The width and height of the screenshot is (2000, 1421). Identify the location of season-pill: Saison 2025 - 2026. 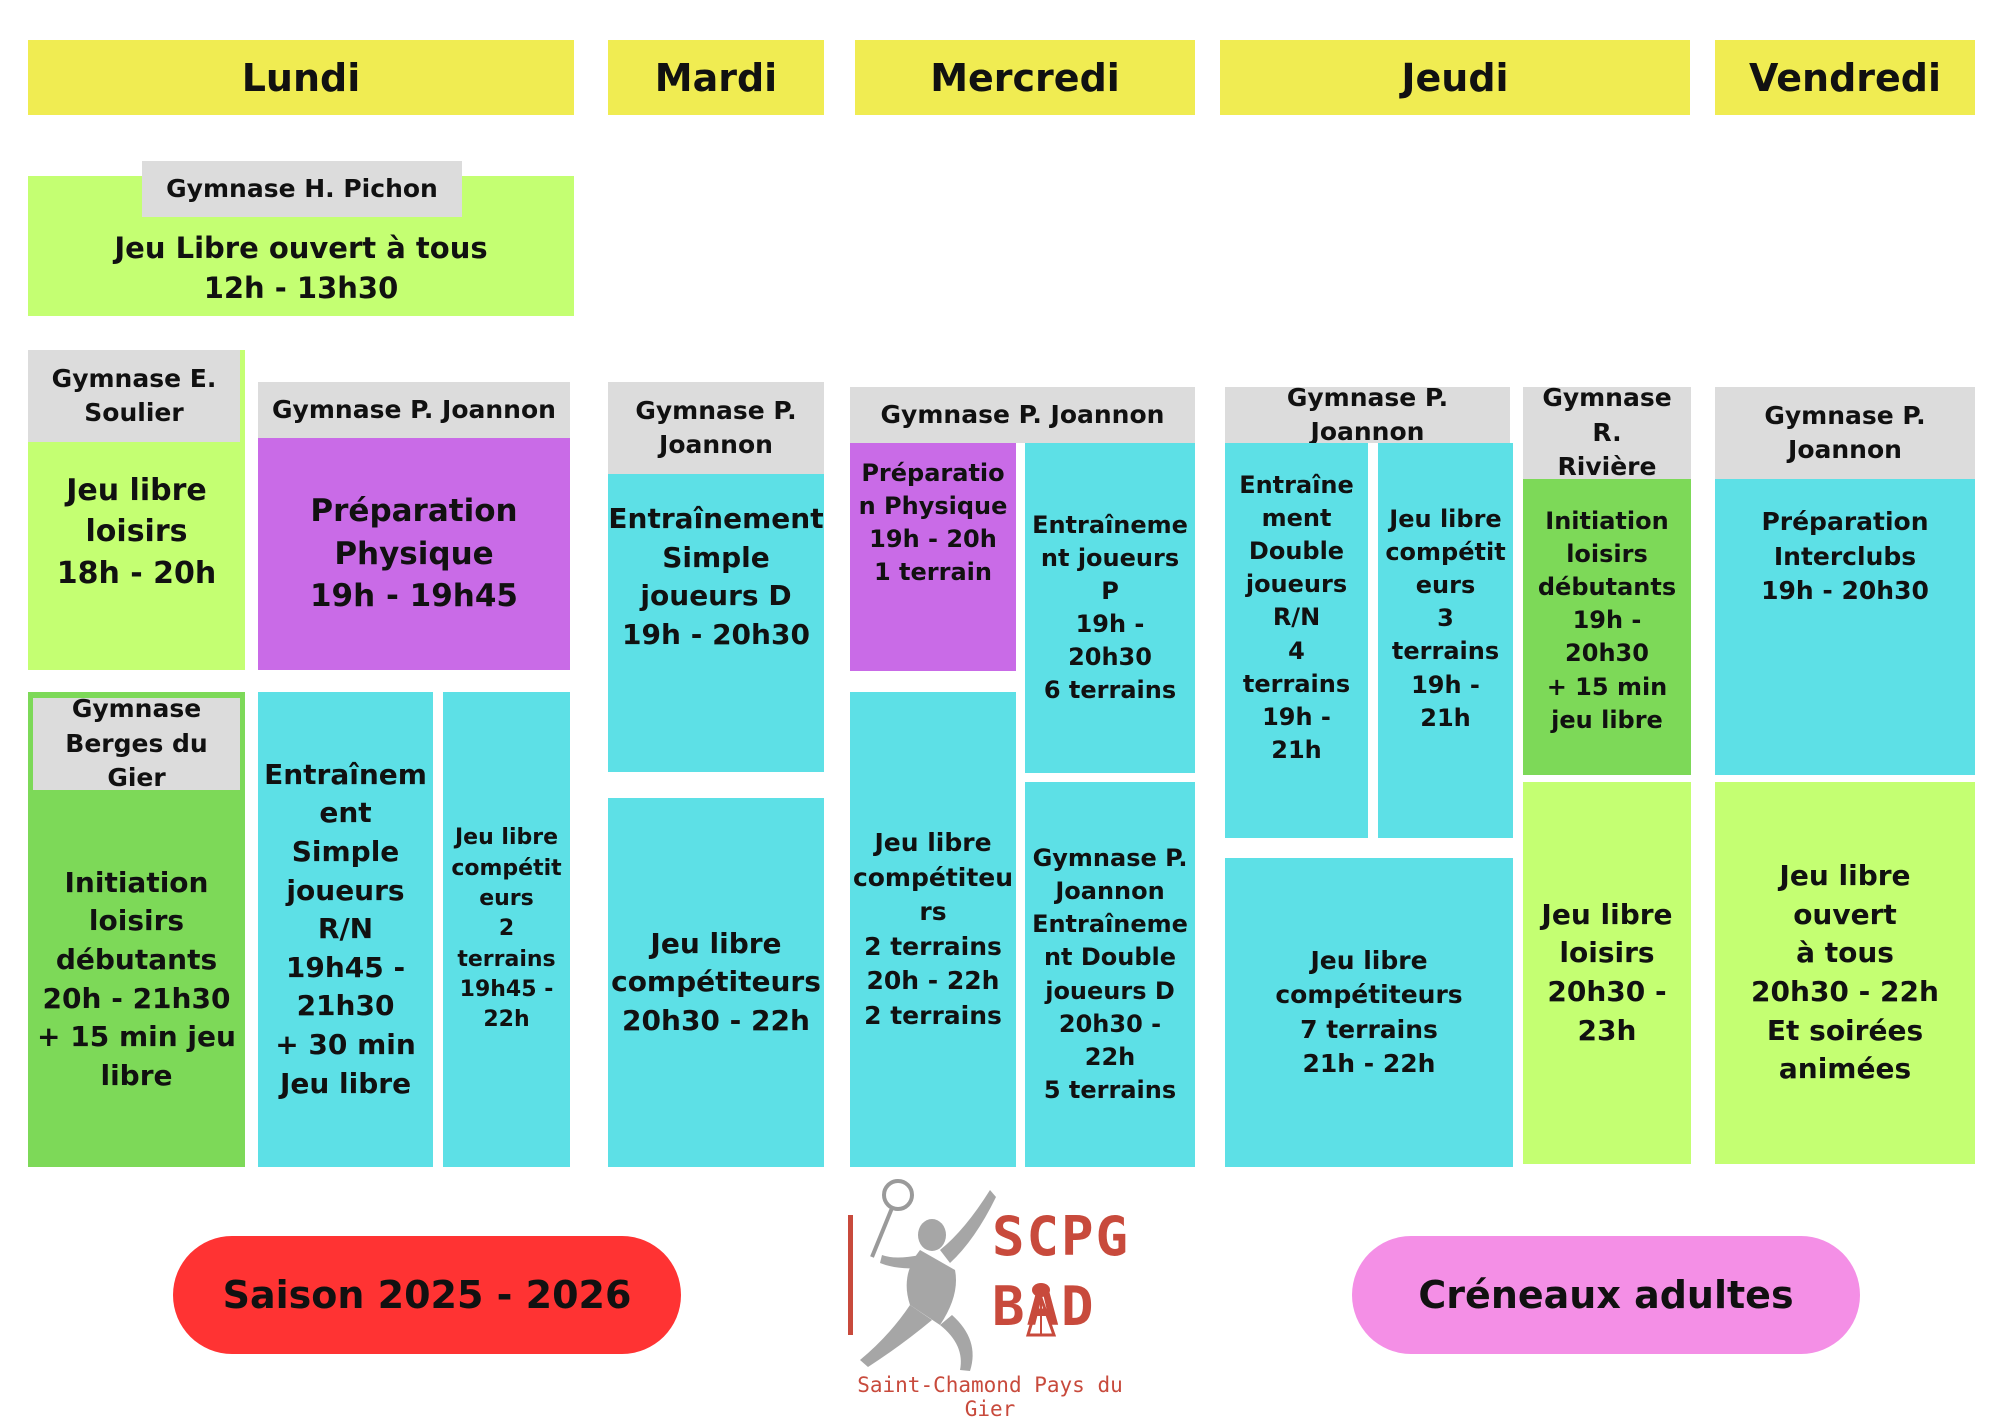
(427, 1295).